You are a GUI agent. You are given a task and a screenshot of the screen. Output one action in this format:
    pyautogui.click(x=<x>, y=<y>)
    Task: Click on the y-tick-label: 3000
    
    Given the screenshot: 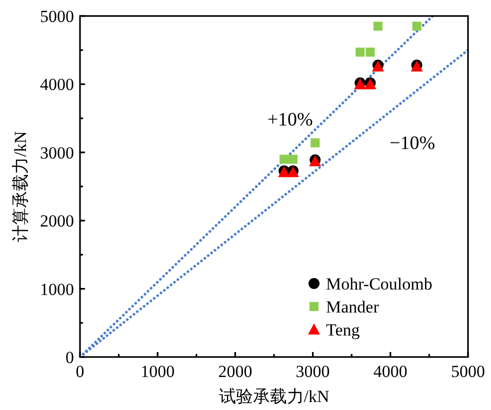 What is the action you would take?
    pyautogui.click(x=57, y=152)
    